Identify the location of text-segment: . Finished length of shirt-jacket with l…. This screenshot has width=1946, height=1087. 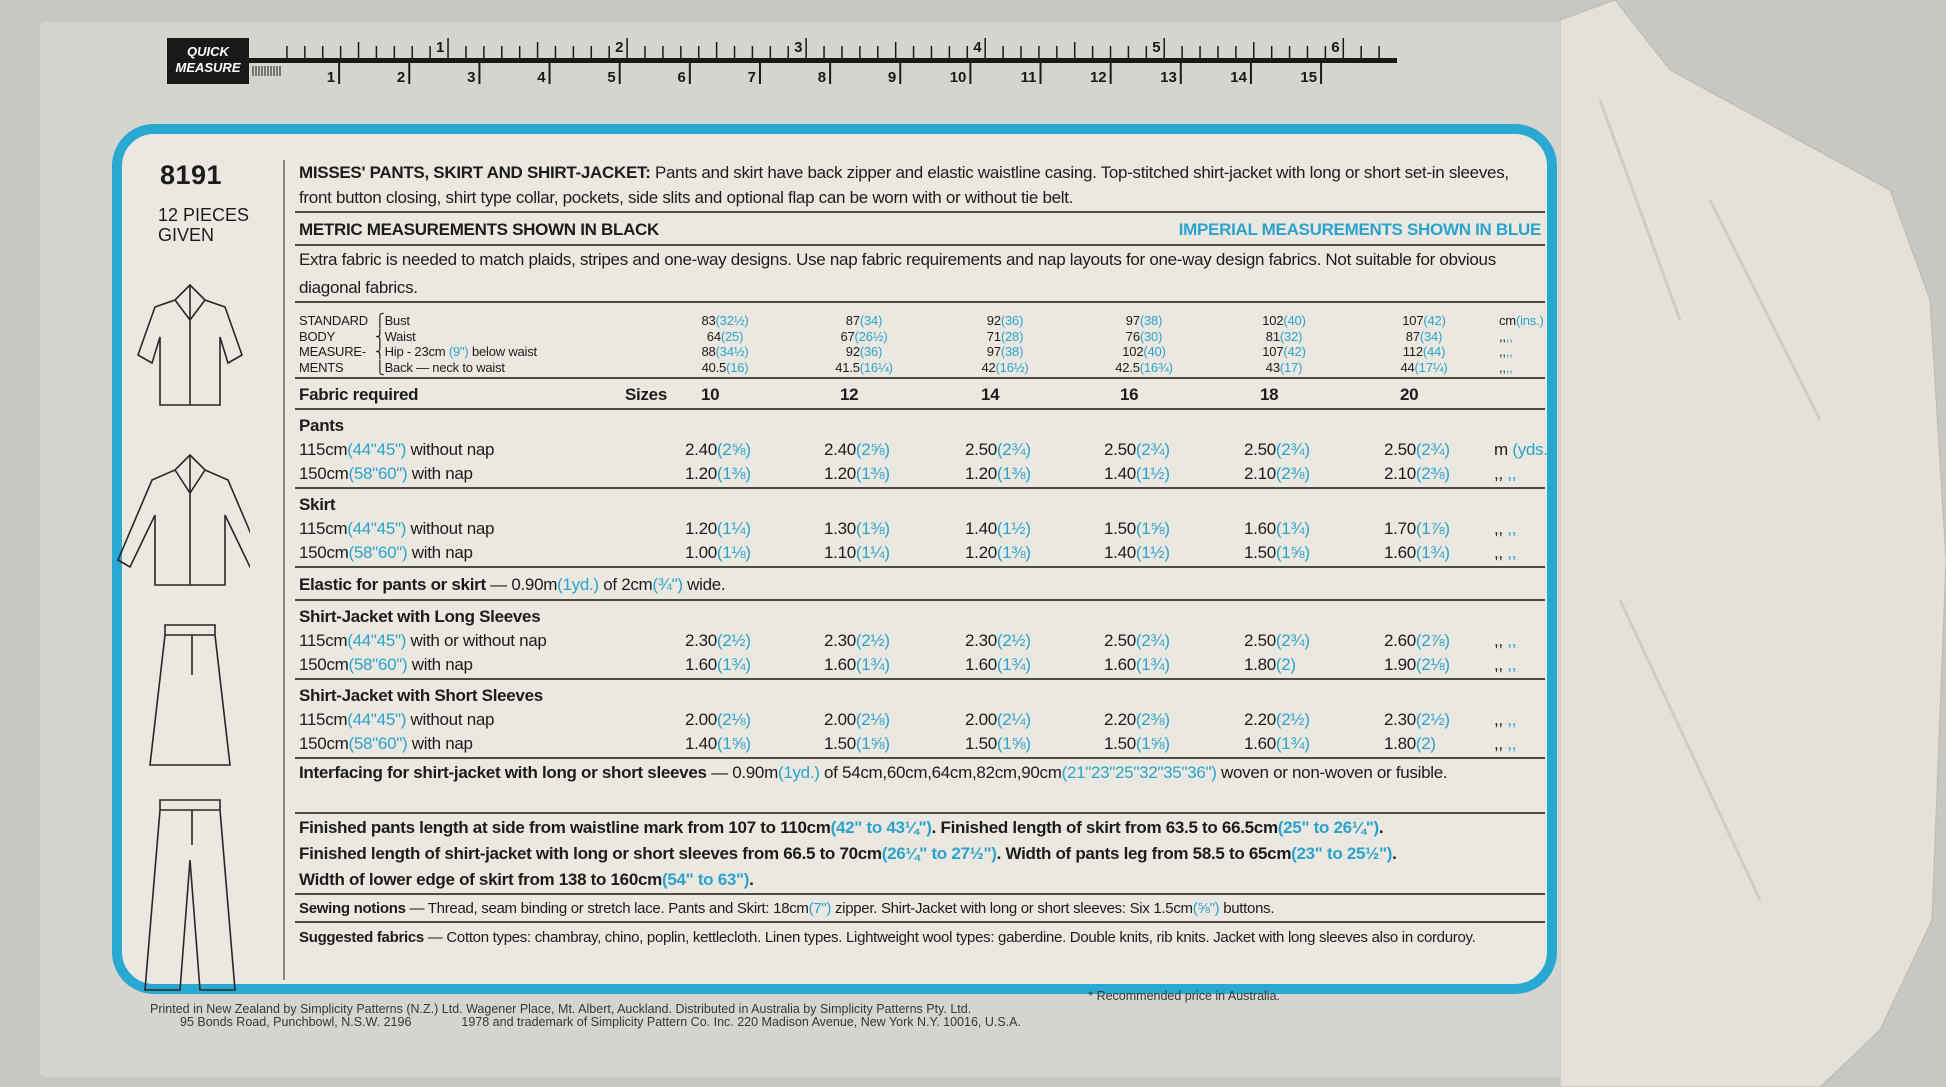
(841, 840).